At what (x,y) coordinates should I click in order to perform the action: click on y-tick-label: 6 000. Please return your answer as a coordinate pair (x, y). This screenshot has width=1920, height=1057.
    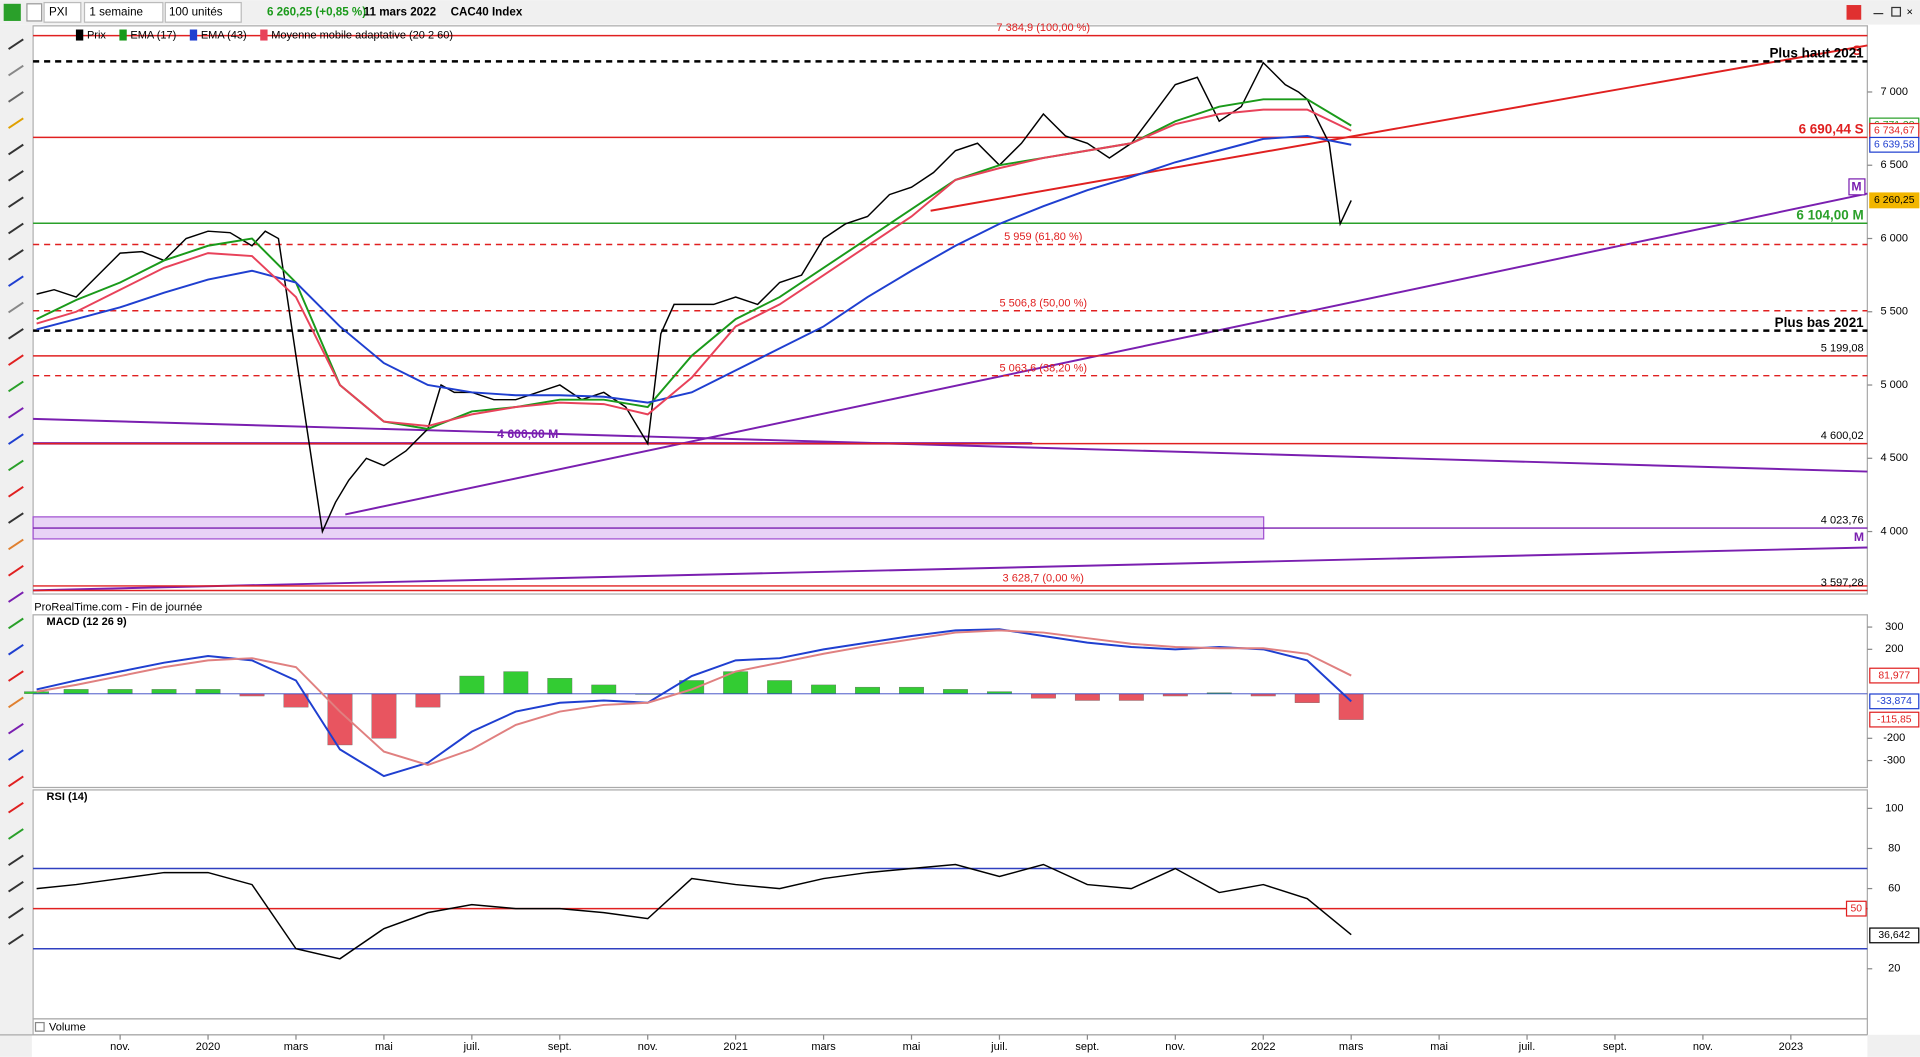
    Looking at the image, I should click on (1894, 238).